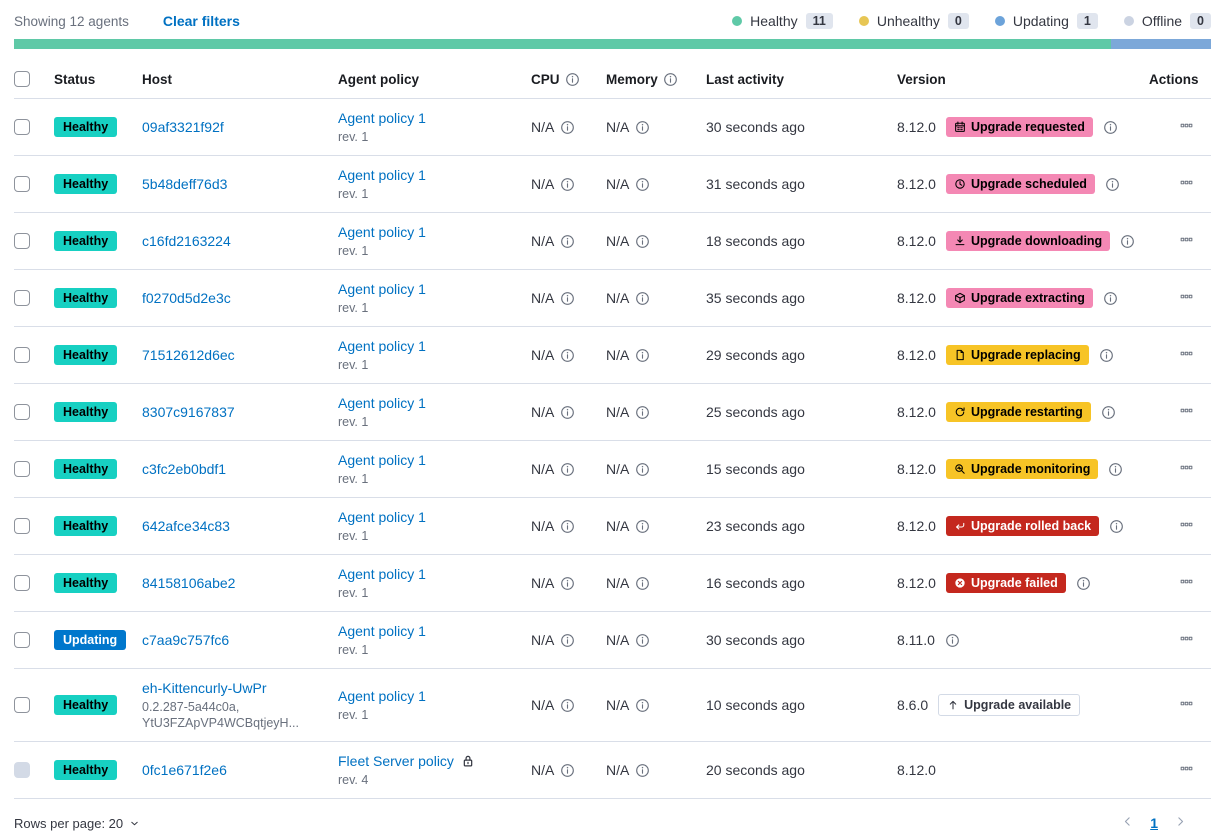 Image resolution: width=1225 pixels, height=838 pixels. I want to click on host-link: 8307c9167837, so click(188, 412).